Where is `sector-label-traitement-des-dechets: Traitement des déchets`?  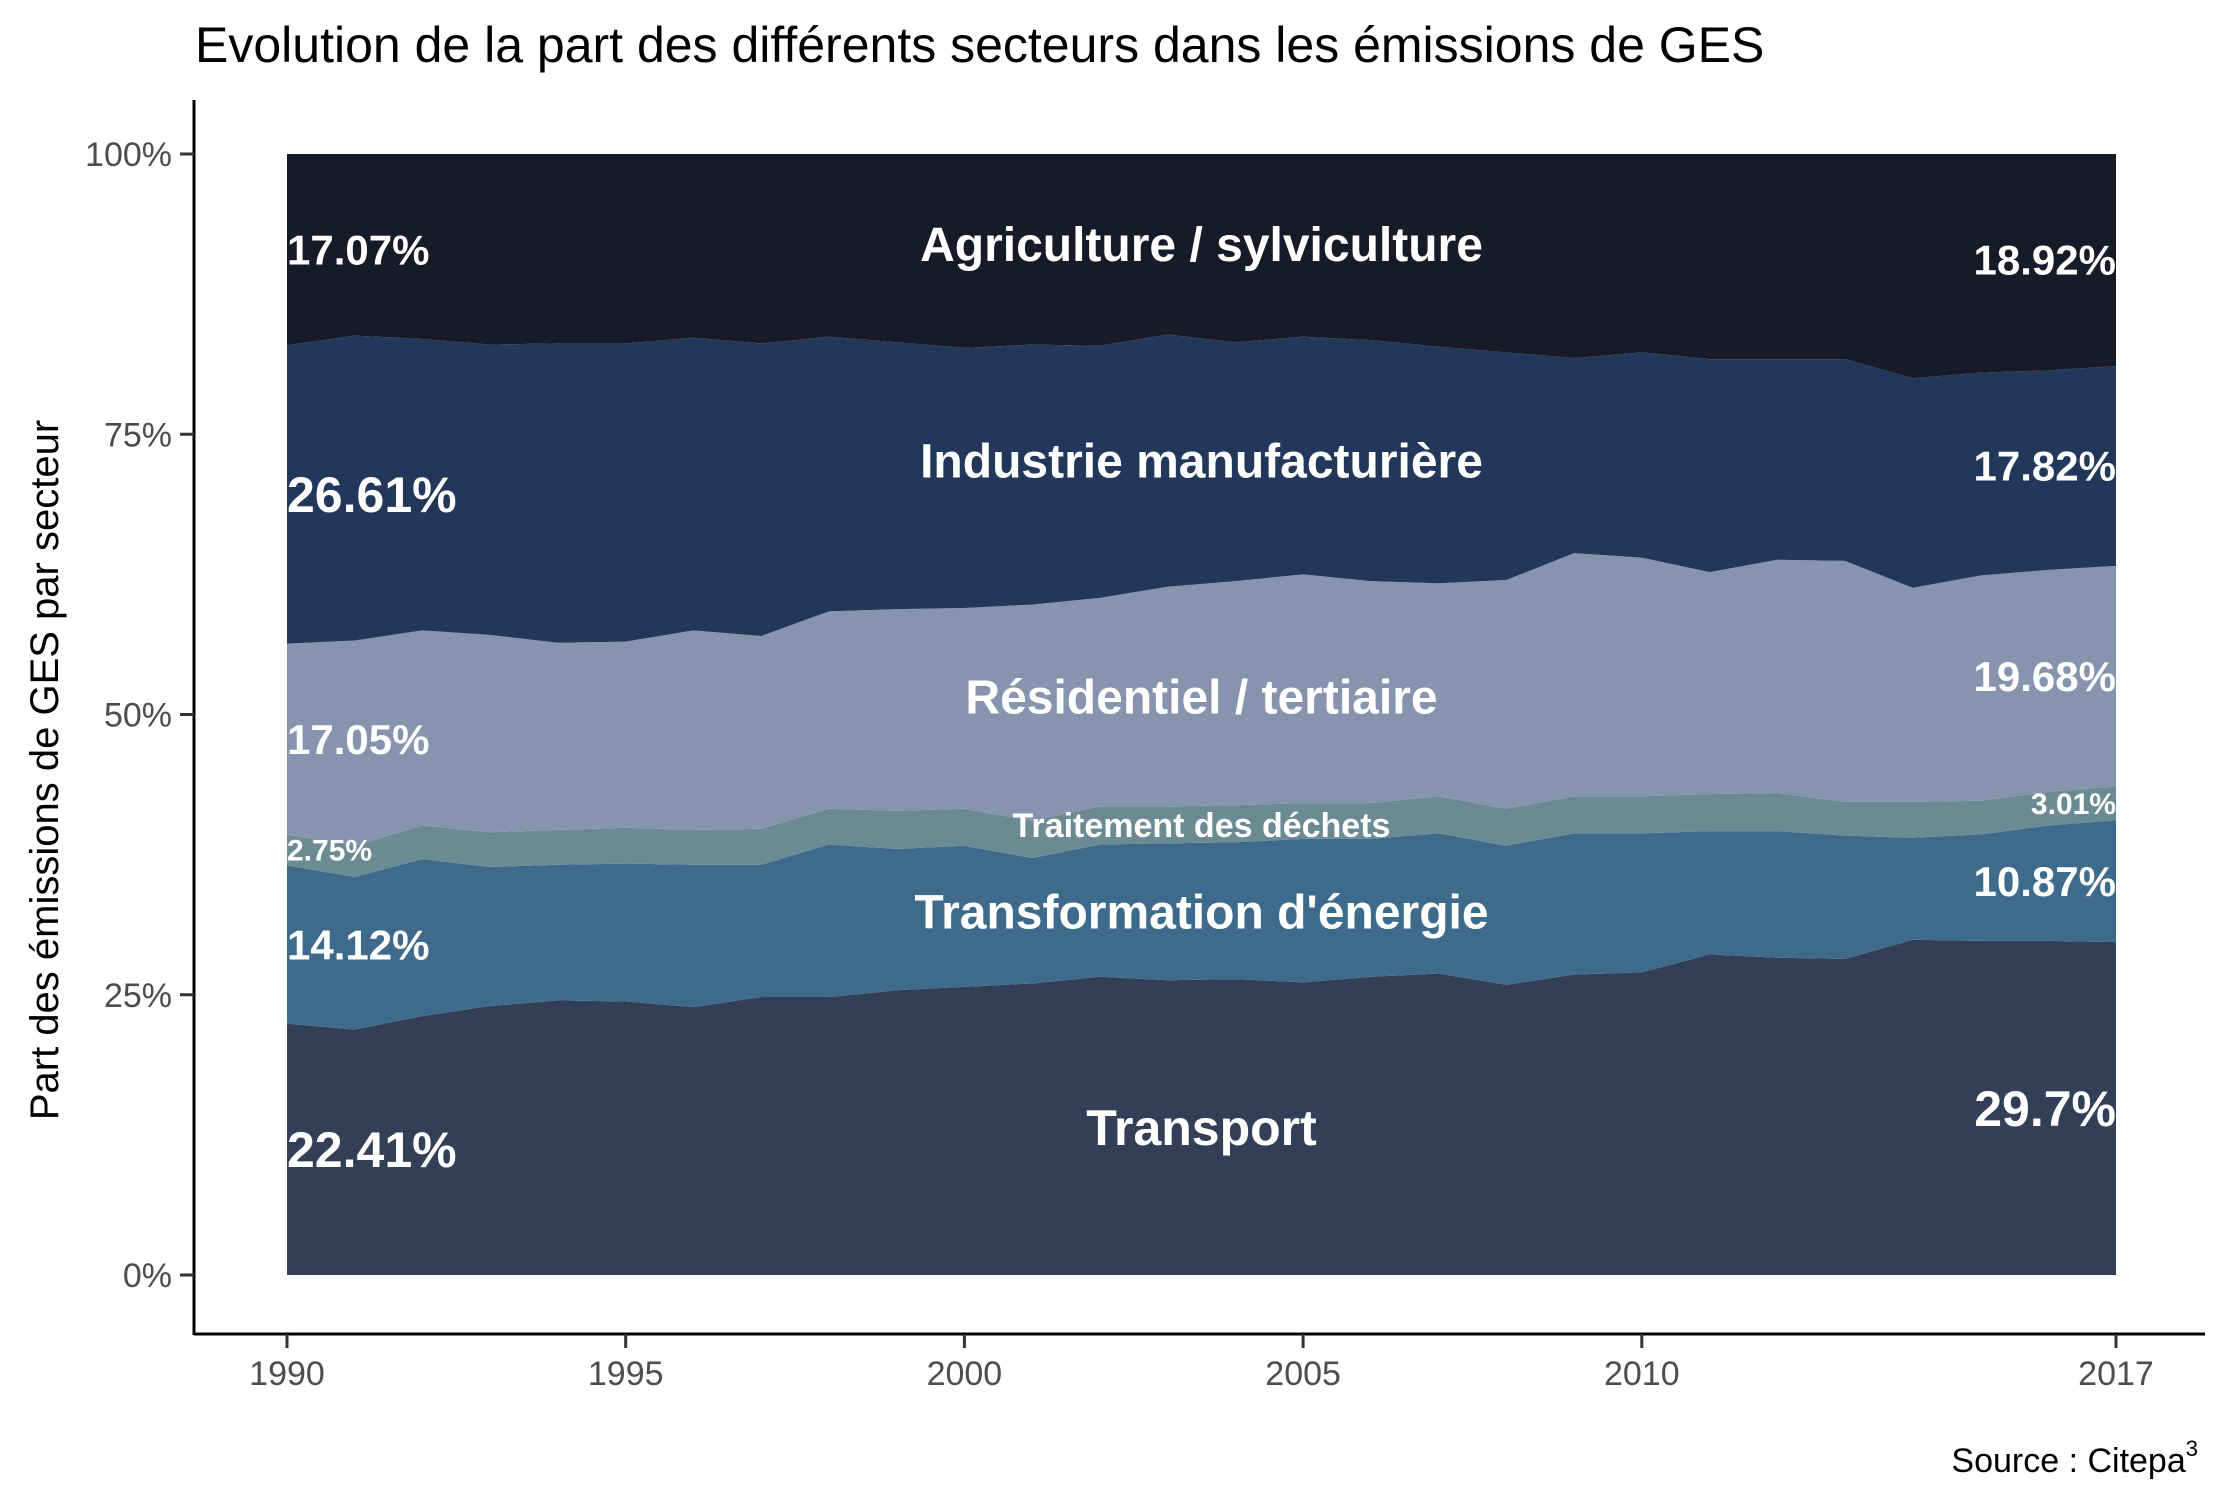
sector-label-traitement-des-dechets: Traitement des déchets is located at coordinates (1202, 826).